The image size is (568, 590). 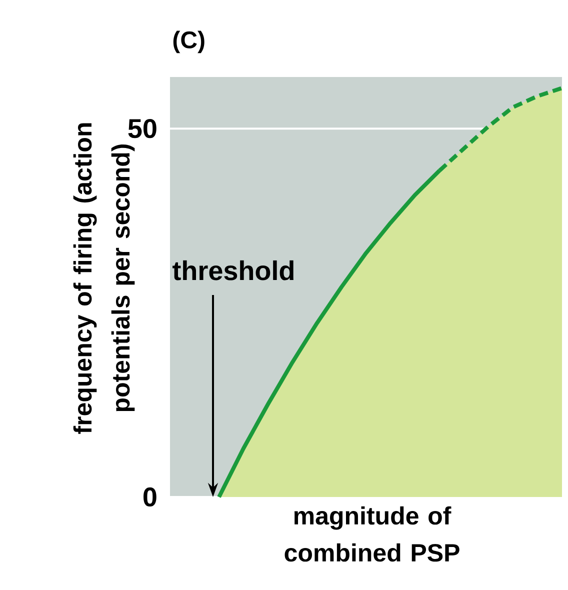 I want to click on chart-title: (C), so click(x=188, y=42).